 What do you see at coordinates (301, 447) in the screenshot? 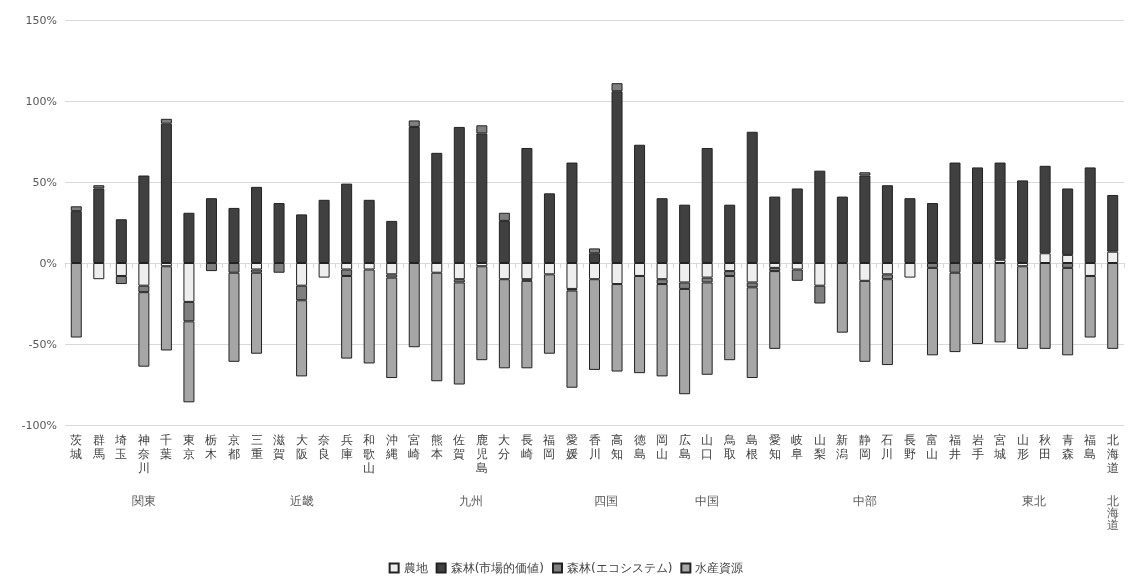
I see `x-tick-label: 大阪` at bounding box center [301, 447].